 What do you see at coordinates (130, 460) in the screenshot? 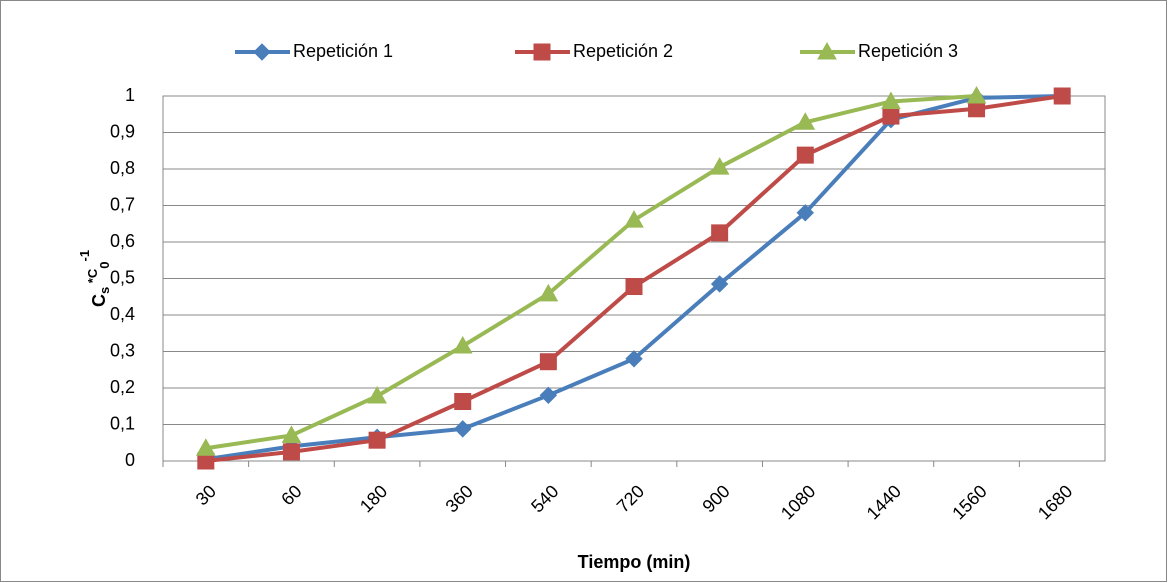
I see `y-tick-label: 0` at bounding box center [130, 460].